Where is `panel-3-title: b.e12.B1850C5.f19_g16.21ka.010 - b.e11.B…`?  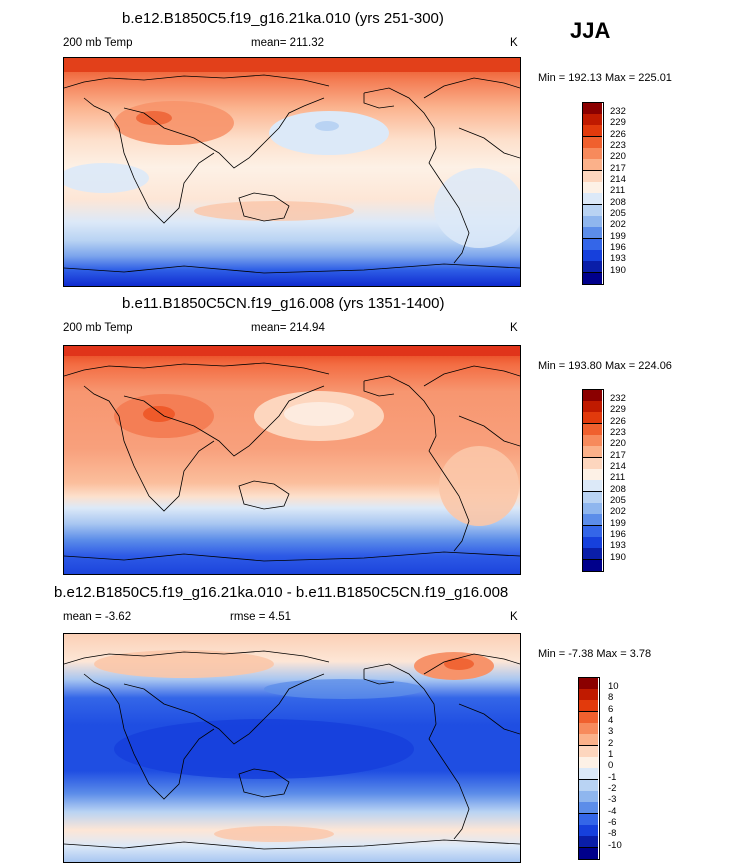
panel-3-title: b.e12.B1850C5.f19_g16.21ka.010 - b.e11.B… is located at coordinates (281, 592).